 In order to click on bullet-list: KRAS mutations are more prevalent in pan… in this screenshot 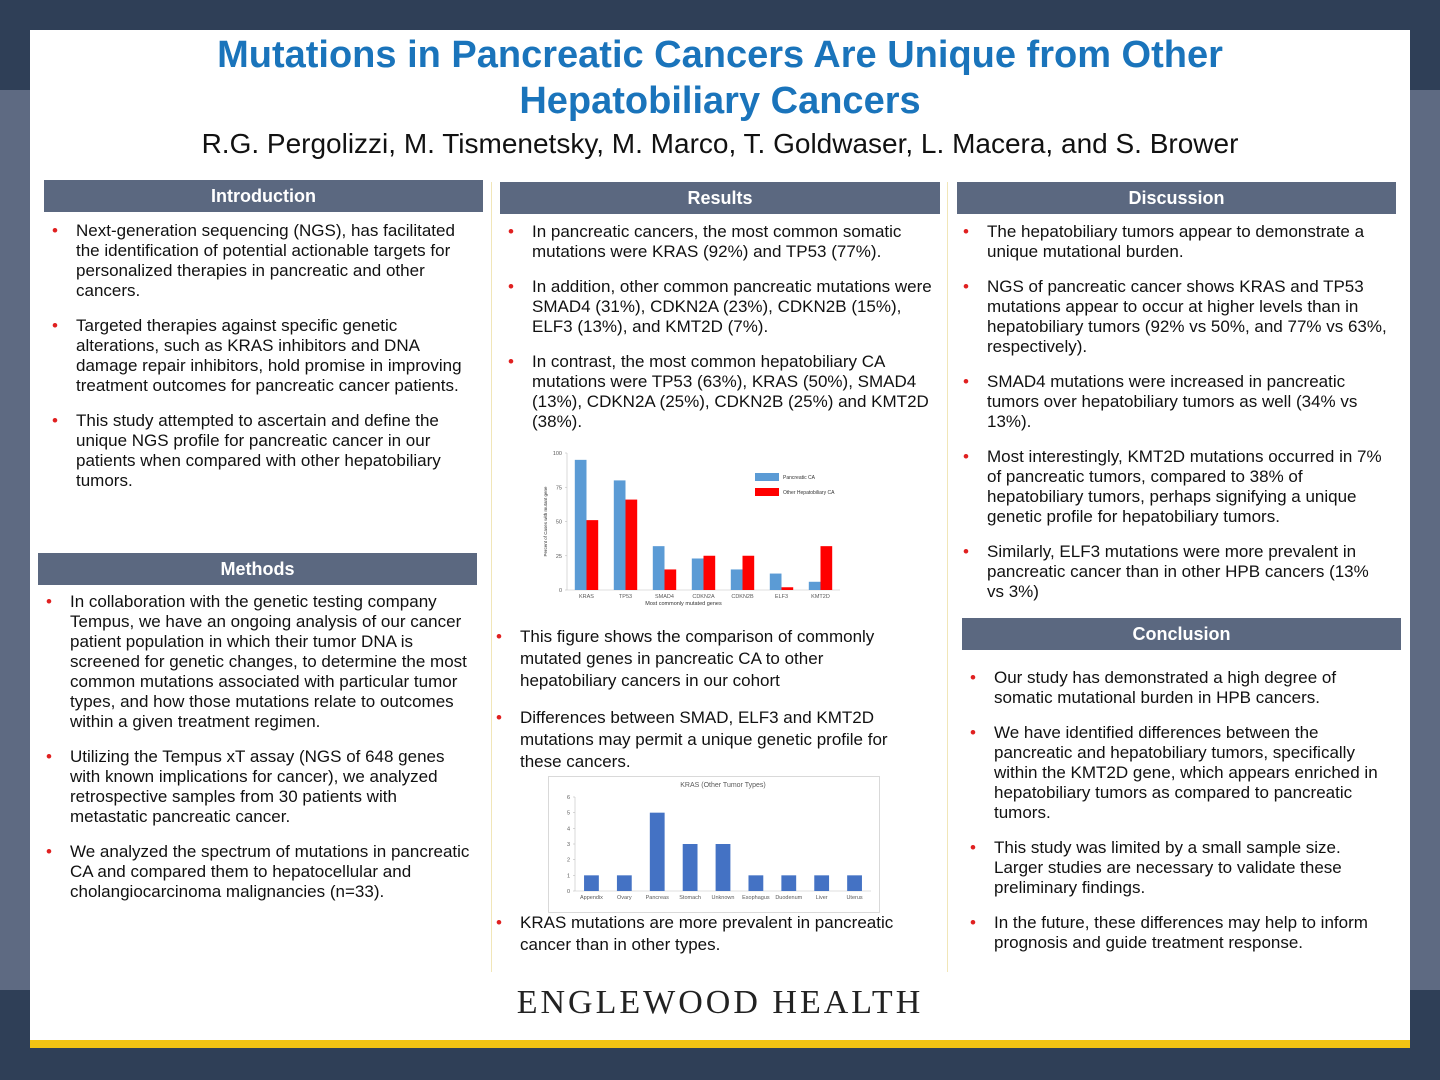, I will do `click(703, 941)`.